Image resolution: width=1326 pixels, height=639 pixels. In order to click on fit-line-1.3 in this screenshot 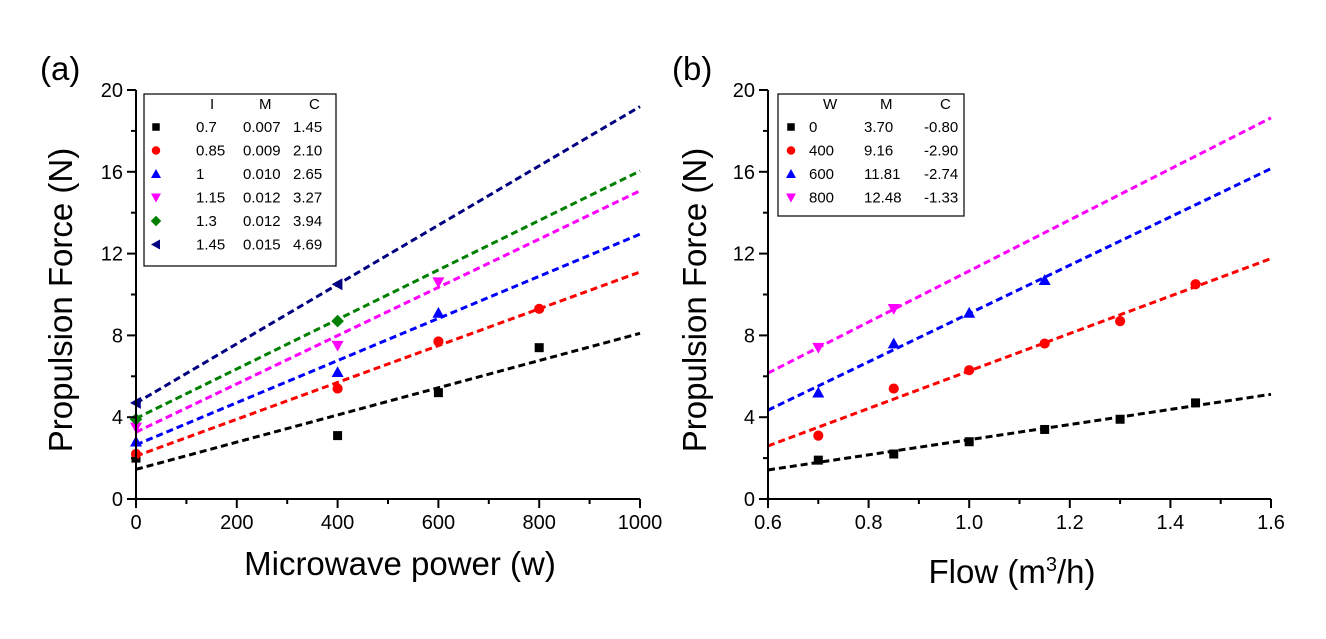, I will do `click(388, 294)`.